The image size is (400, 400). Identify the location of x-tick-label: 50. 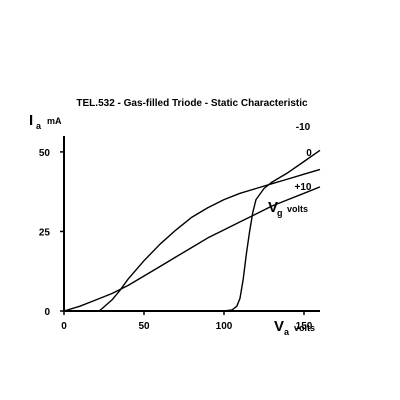
(144, 326).